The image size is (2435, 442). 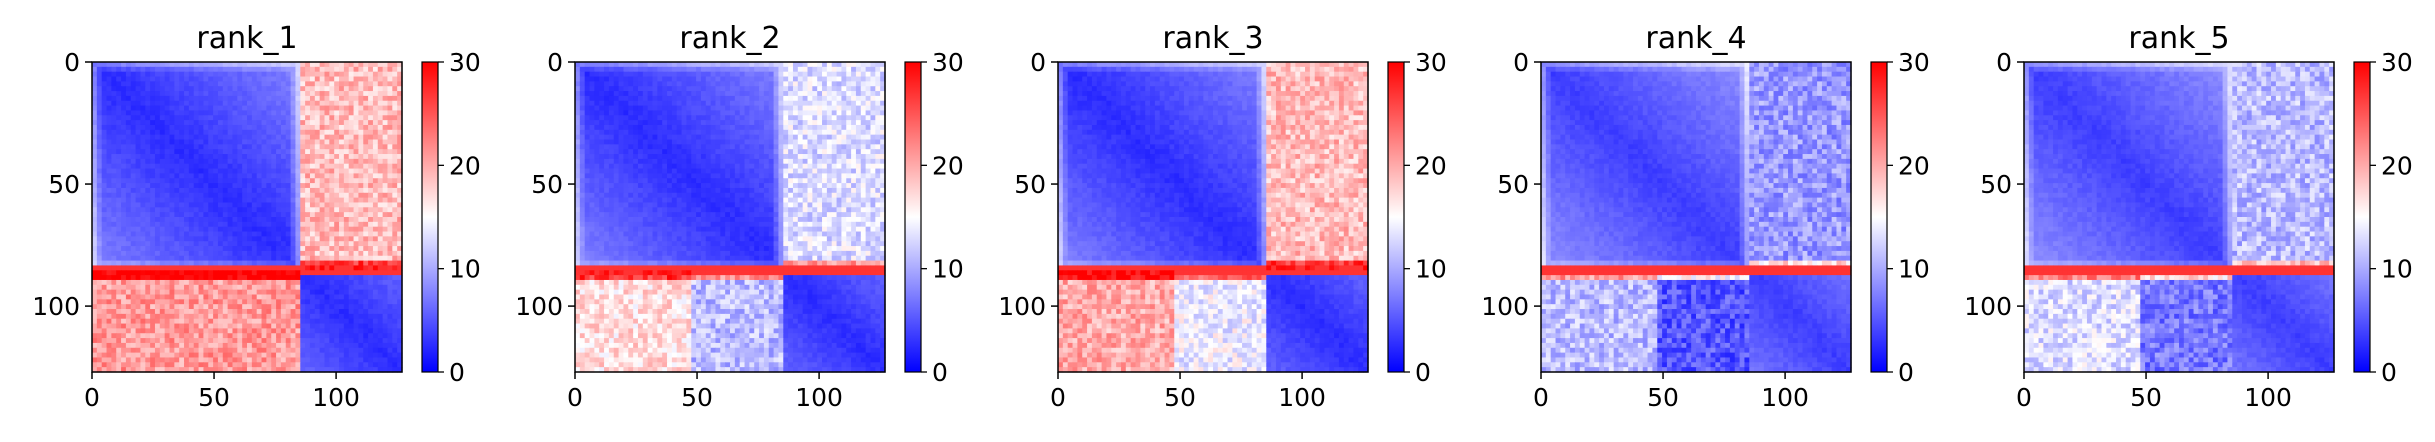 I want to click on x-tick-label: 100, so click(x=336, y=397).